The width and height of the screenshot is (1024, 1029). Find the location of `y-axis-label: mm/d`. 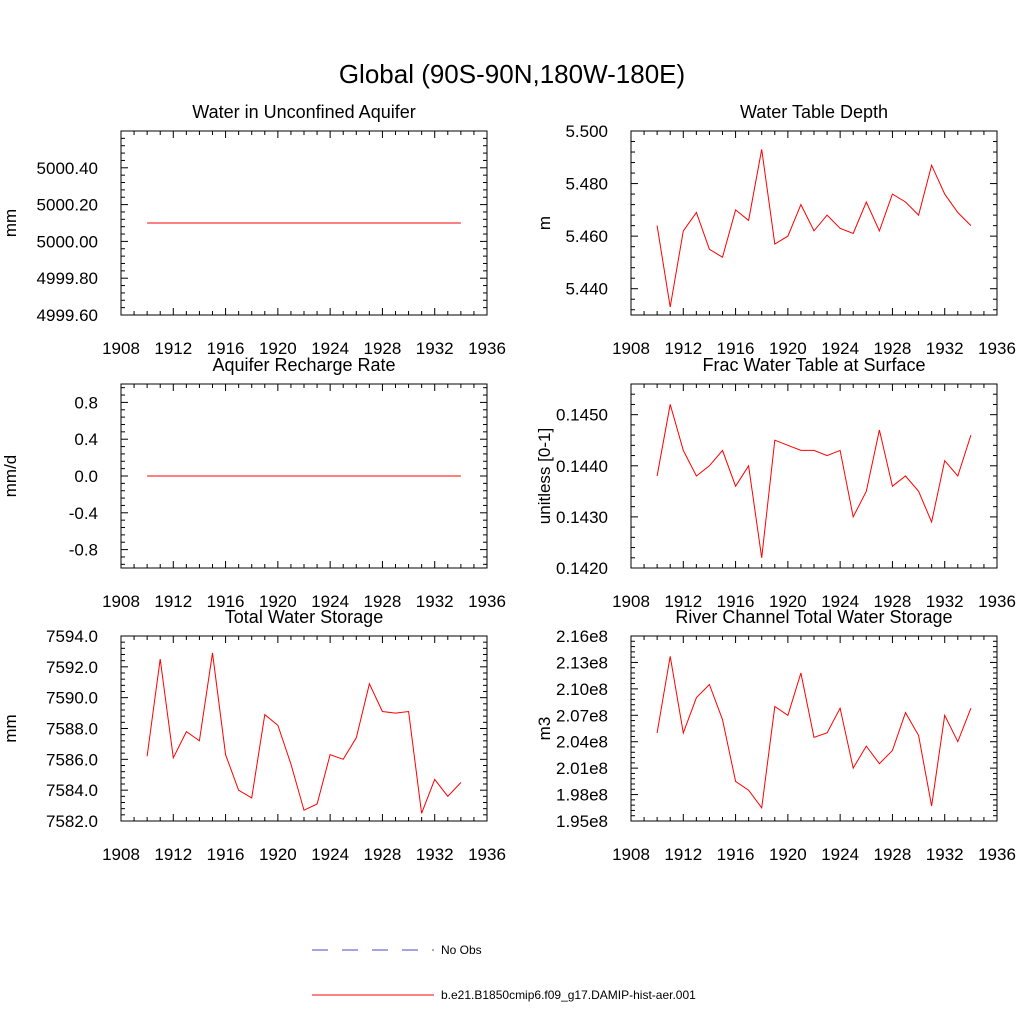

y-axis-label: mm/d is located at coordinates (10, 476).